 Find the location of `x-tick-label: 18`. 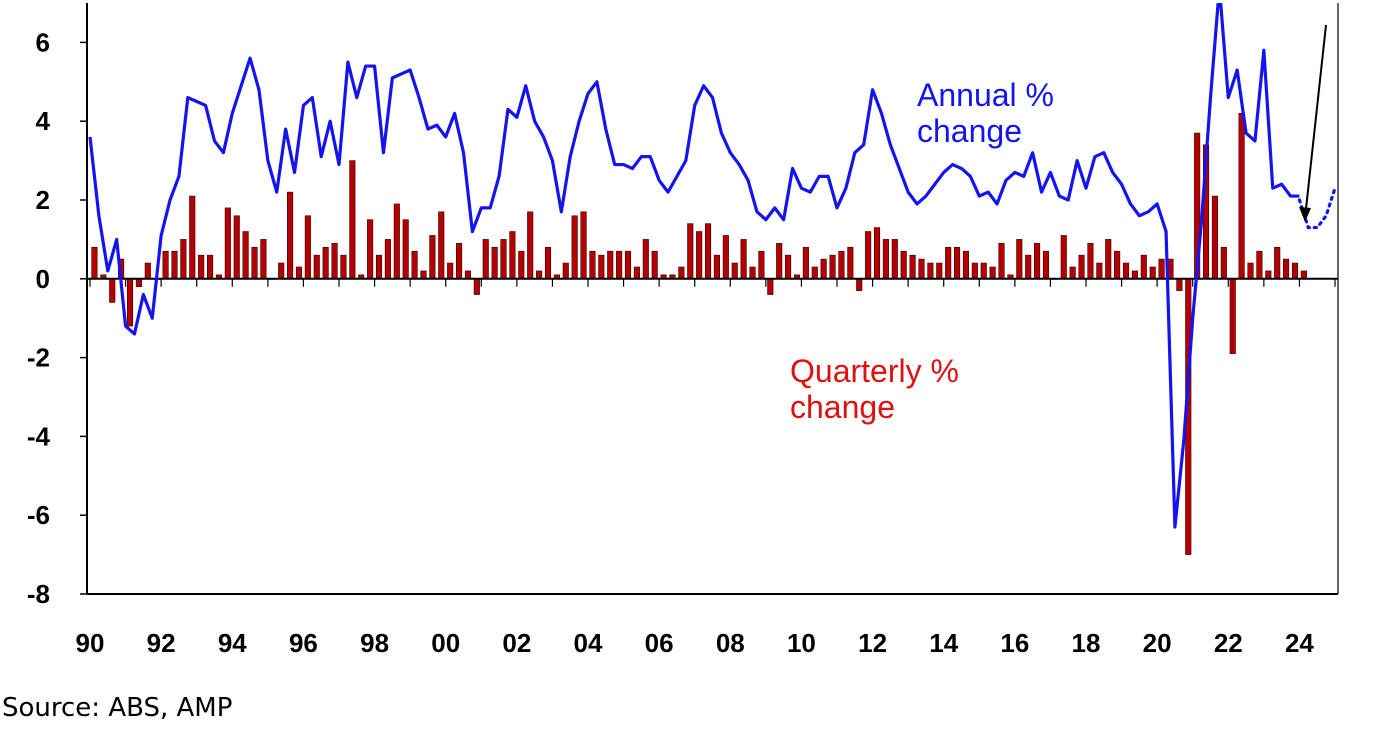

x-tick-label: 18 is located at coordinates (1086, 643).